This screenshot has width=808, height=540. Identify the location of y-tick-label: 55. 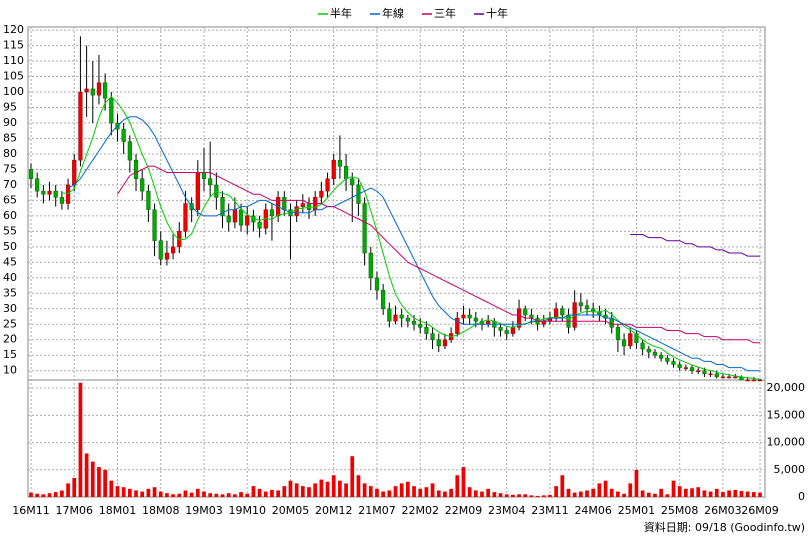
(10, 230).